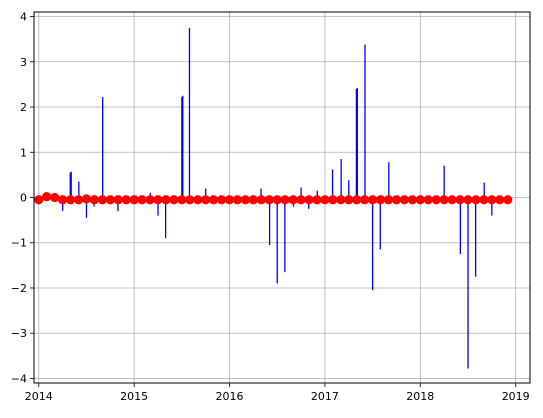 The image size is (543, 418). What do you see at coordinates (19, 243) in the screenshot?
I see `y-tick-label: −1` at bounding box center [19, 243].